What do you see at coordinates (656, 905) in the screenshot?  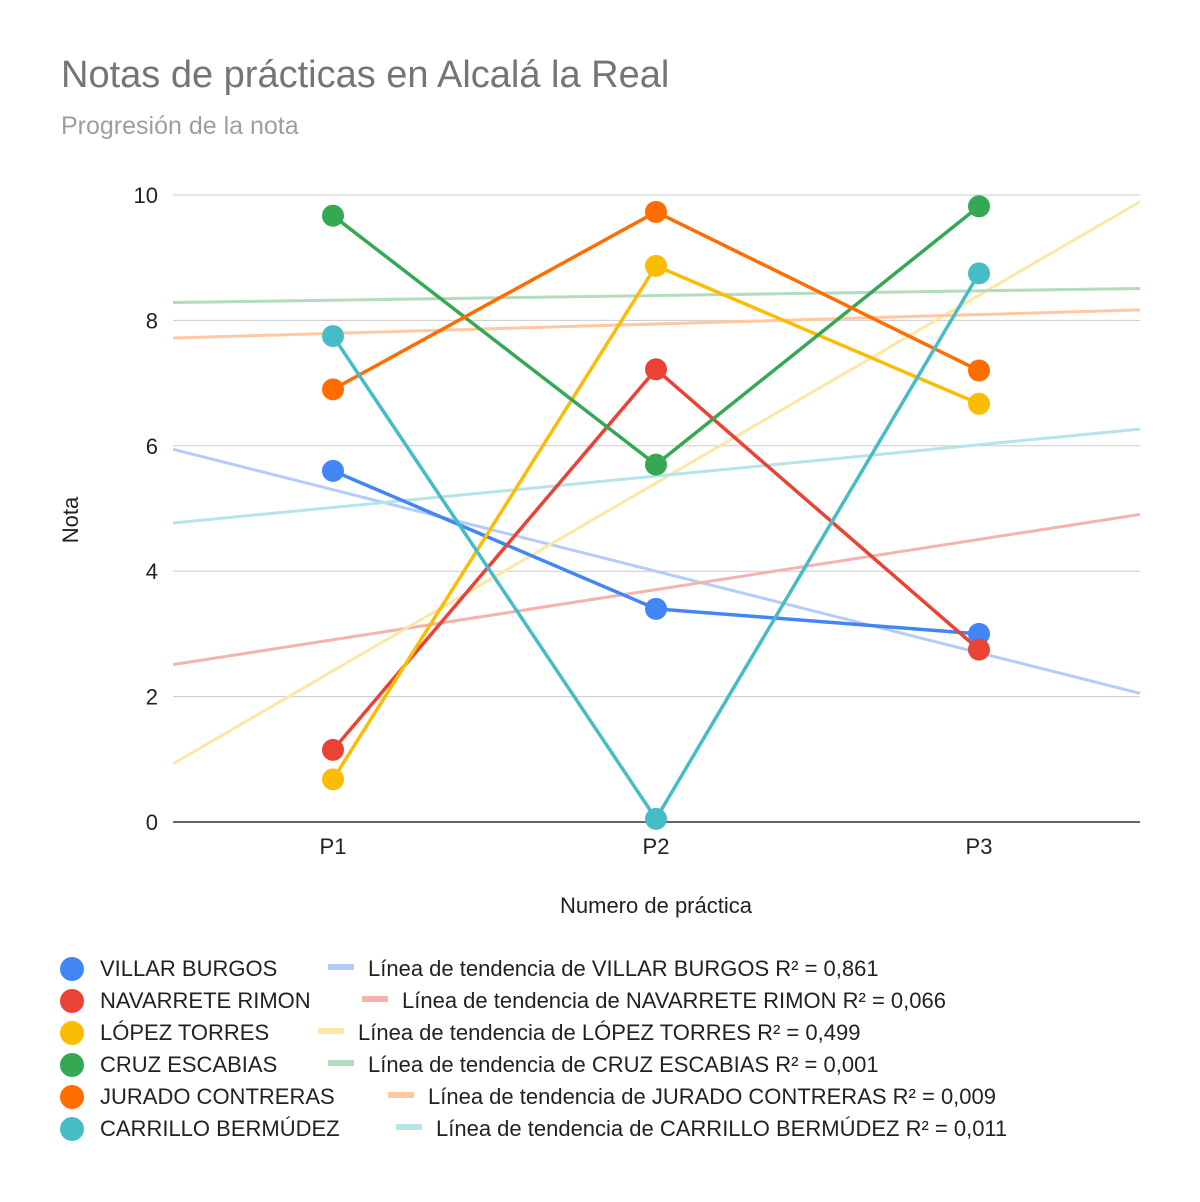 I see `x-axis-label: Numero de práctica` at bounding box center [656, 905].